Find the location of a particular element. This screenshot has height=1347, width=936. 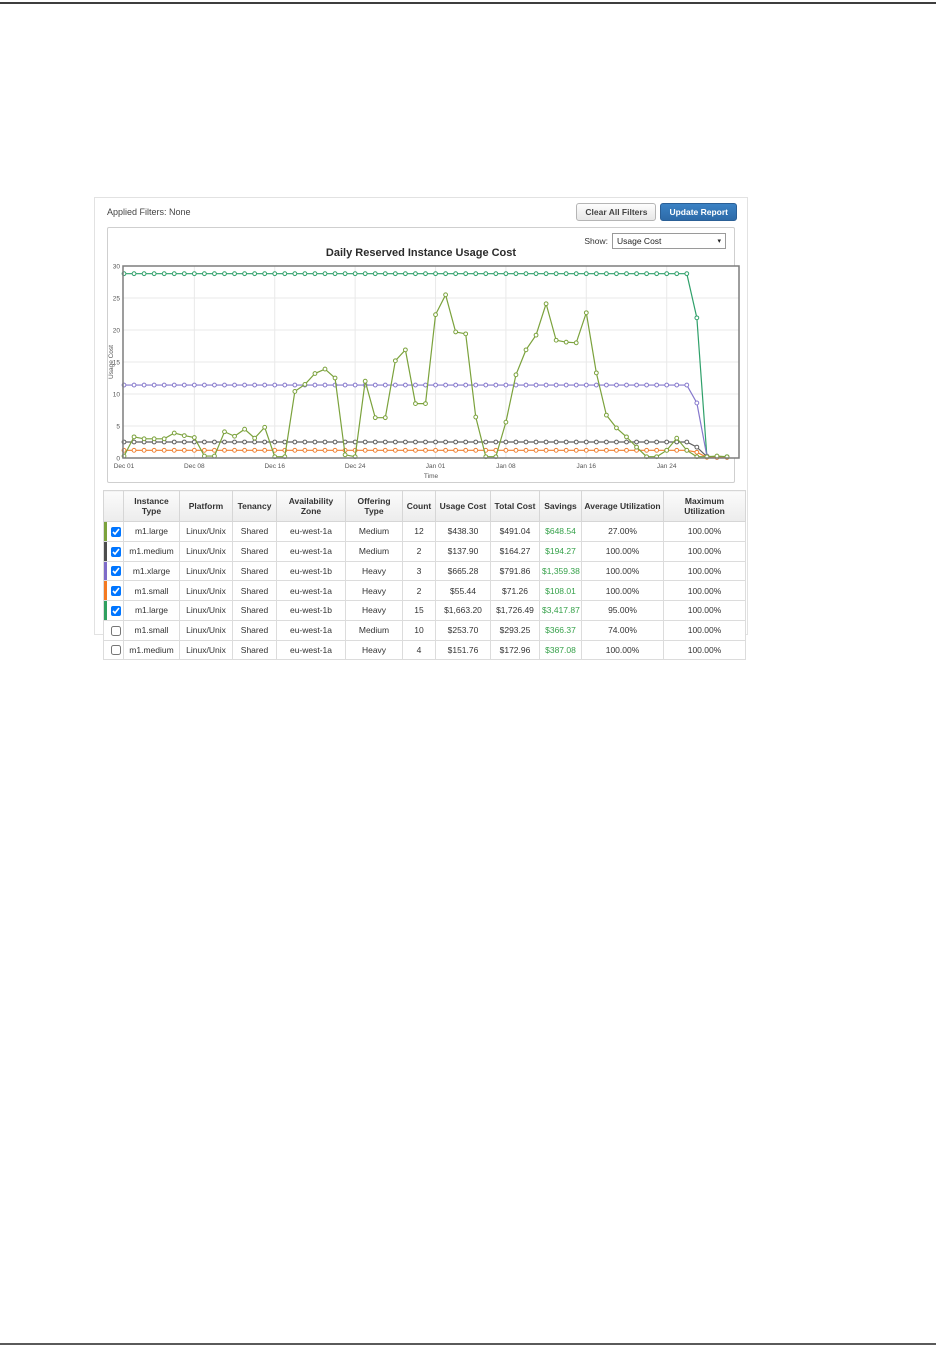

svg-text: Dec 08 is located at coordinates (194, 466).